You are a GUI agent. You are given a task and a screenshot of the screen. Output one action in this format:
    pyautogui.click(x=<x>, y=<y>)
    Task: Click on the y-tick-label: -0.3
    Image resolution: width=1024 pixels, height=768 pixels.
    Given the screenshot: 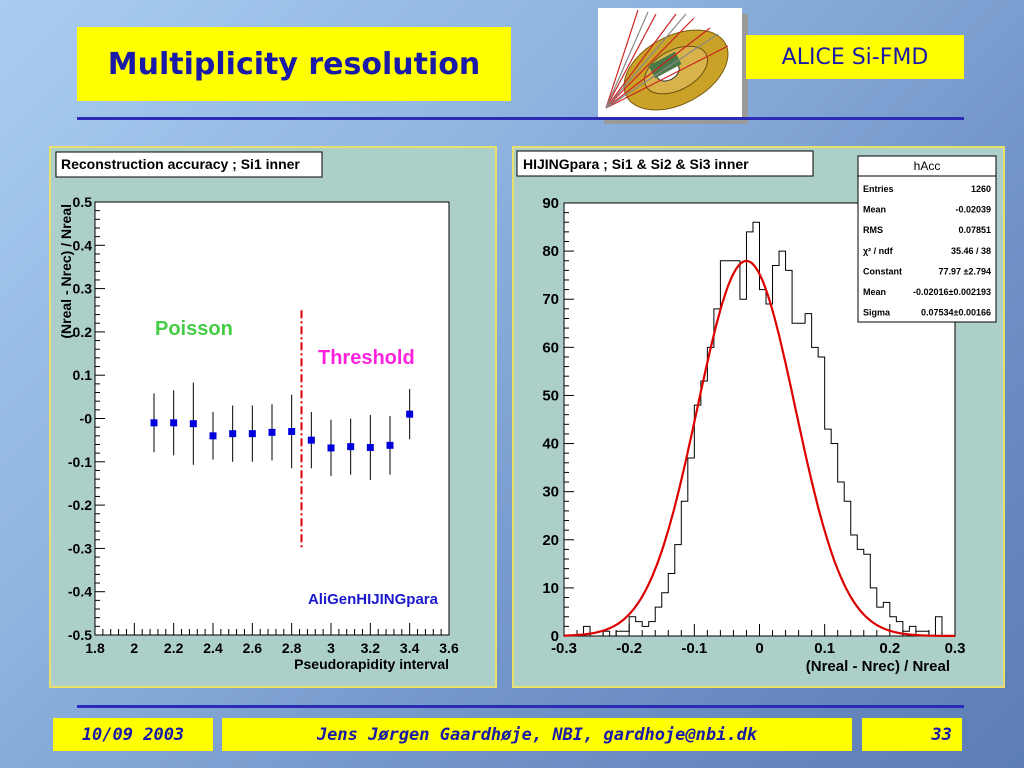 What is the action you would take?
    pyautogui.click(x=80, y=548)
    